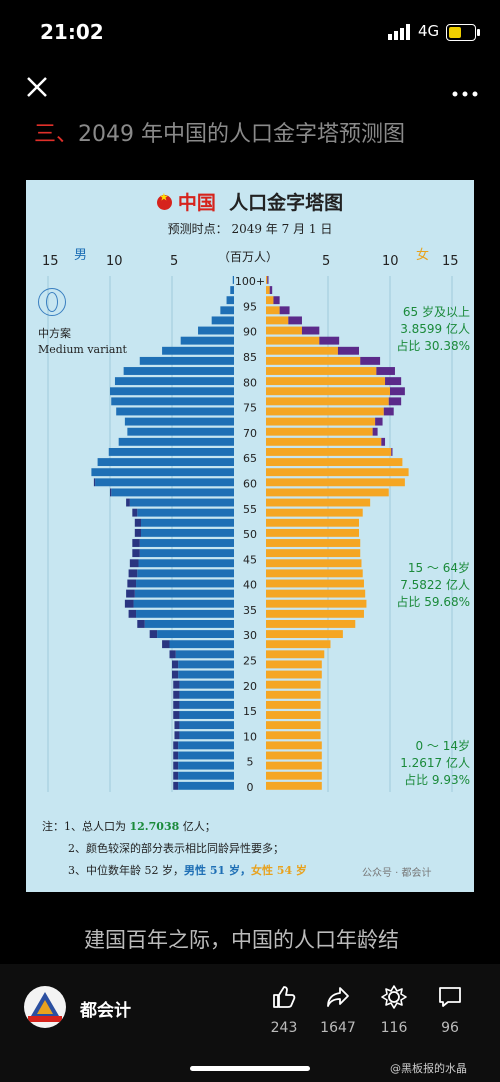 The image size is (500, 1082). I want to click on author-name: 都会计, so click(105, 1011).